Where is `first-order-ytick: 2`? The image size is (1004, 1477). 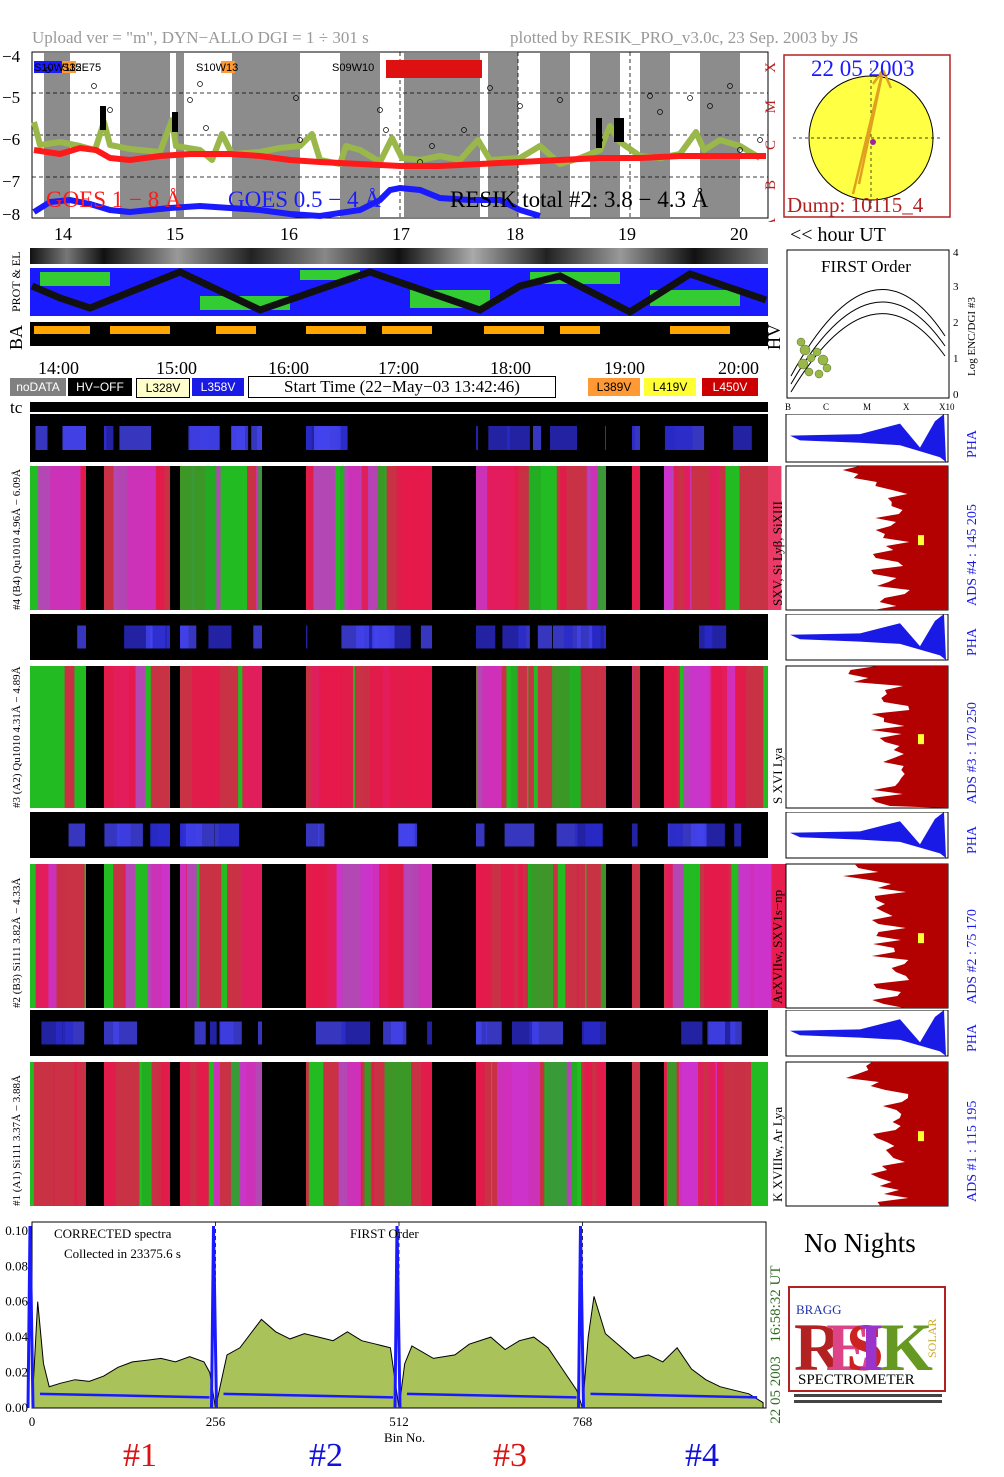
first-order-ytick: 2 is located at coordinates (956, 323).